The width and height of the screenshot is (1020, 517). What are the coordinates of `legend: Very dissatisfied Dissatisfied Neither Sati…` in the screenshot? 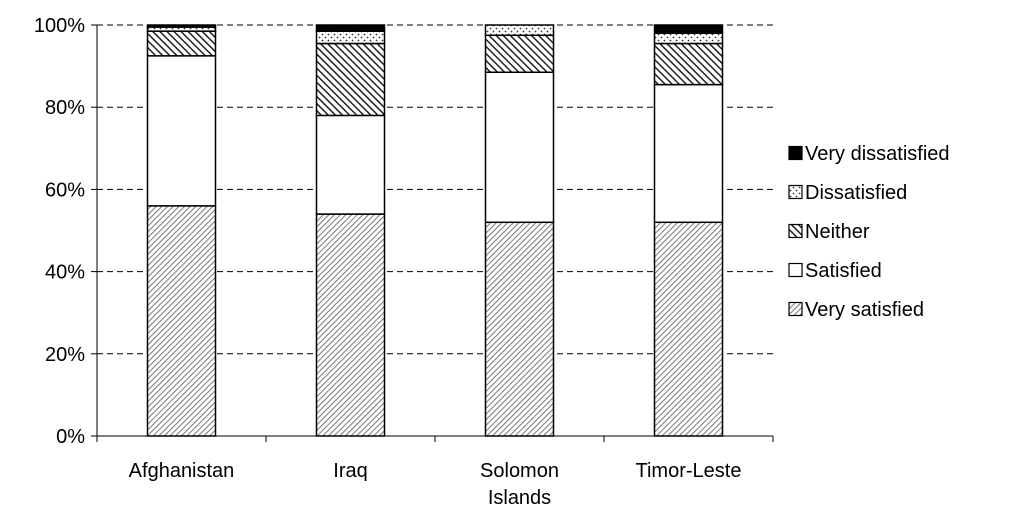 It's located at (869, 232).